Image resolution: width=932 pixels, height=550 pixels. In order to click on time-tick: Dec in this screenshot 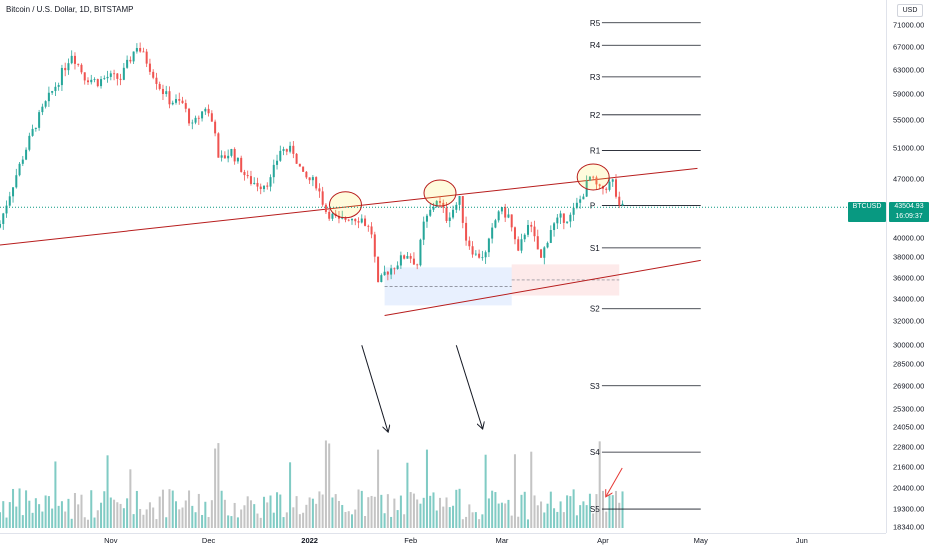, I will do `click(208, 540)`.